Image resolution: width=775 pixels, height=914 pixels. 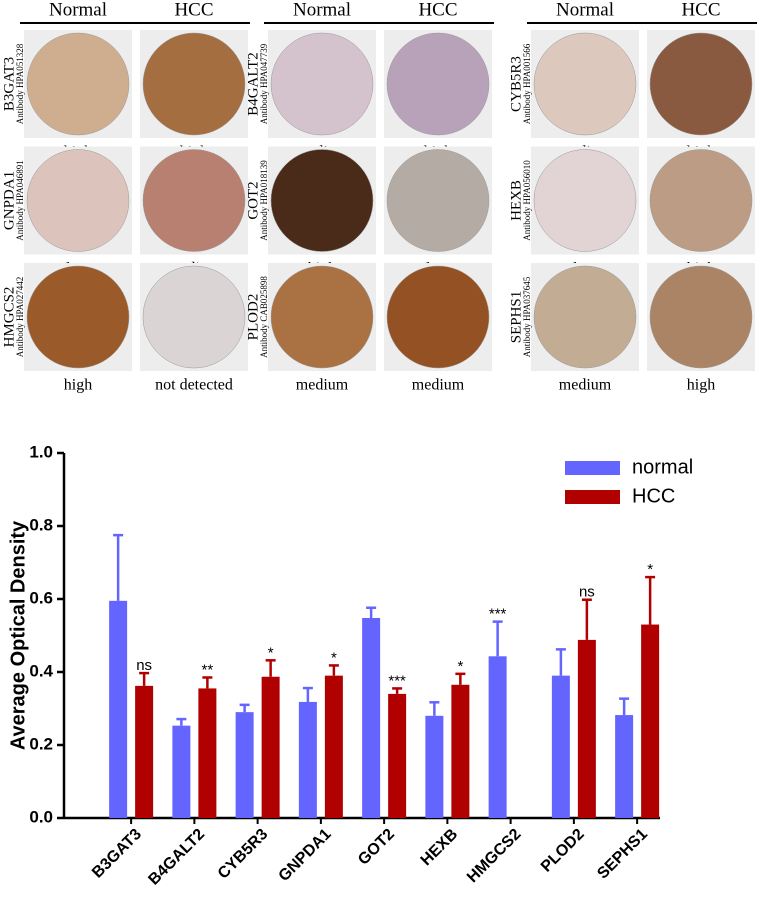 What do you see at coordinates (176, 857) in the screenshot?
I see `x-tick-label: B4GALT2` at bounding box center [176, 857].